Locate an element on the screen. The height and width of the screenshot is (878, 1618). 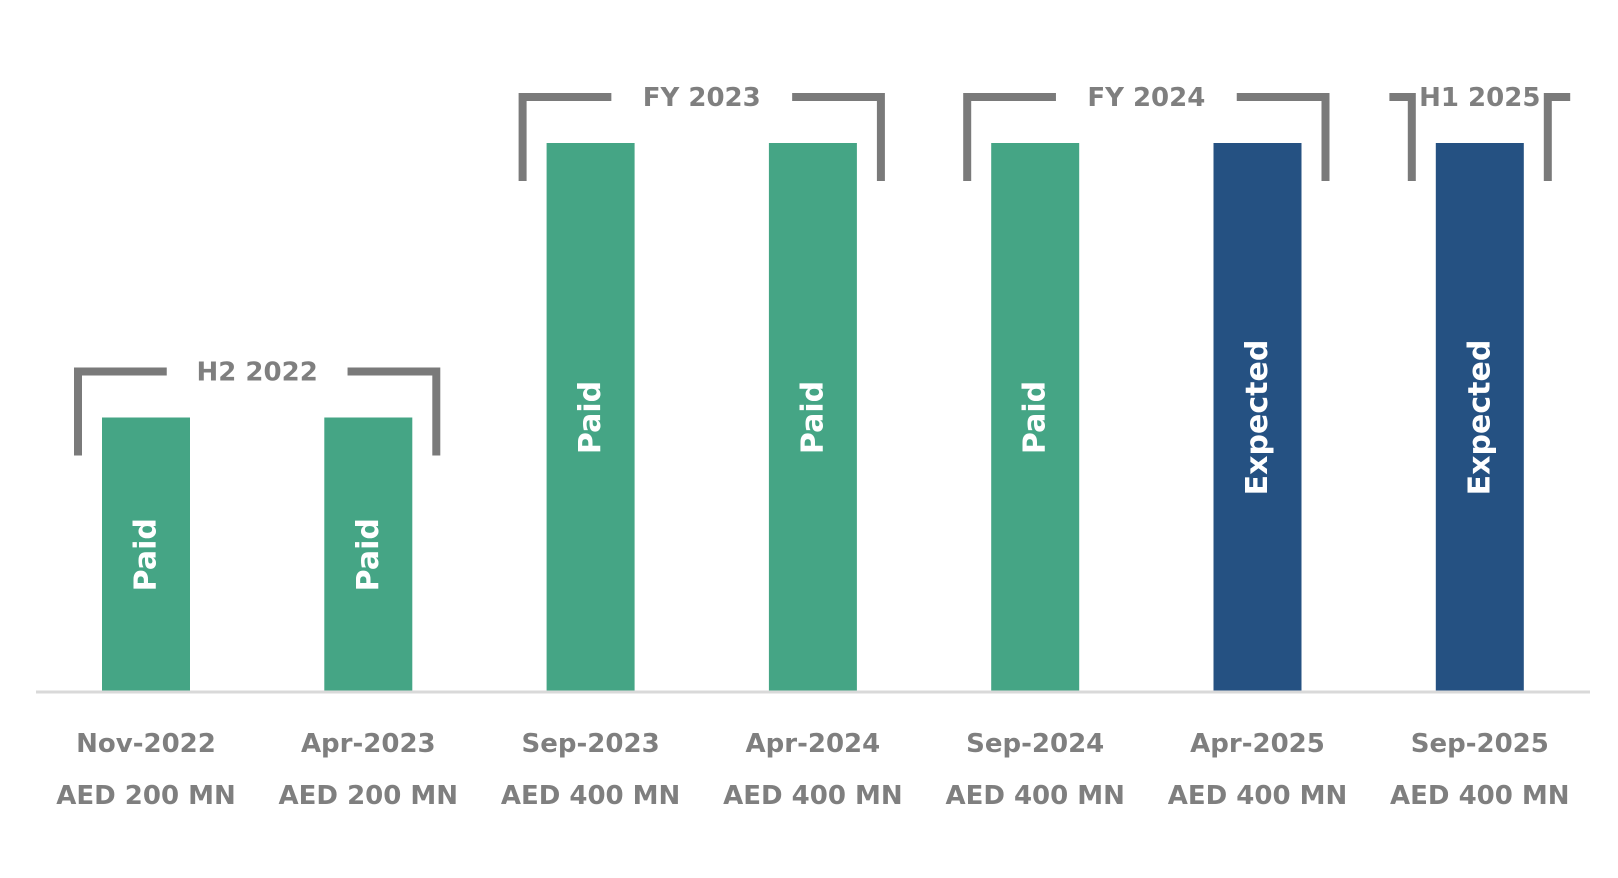
x-tick-date-label: Apr-2025 is located at coordinates (1257, 744).